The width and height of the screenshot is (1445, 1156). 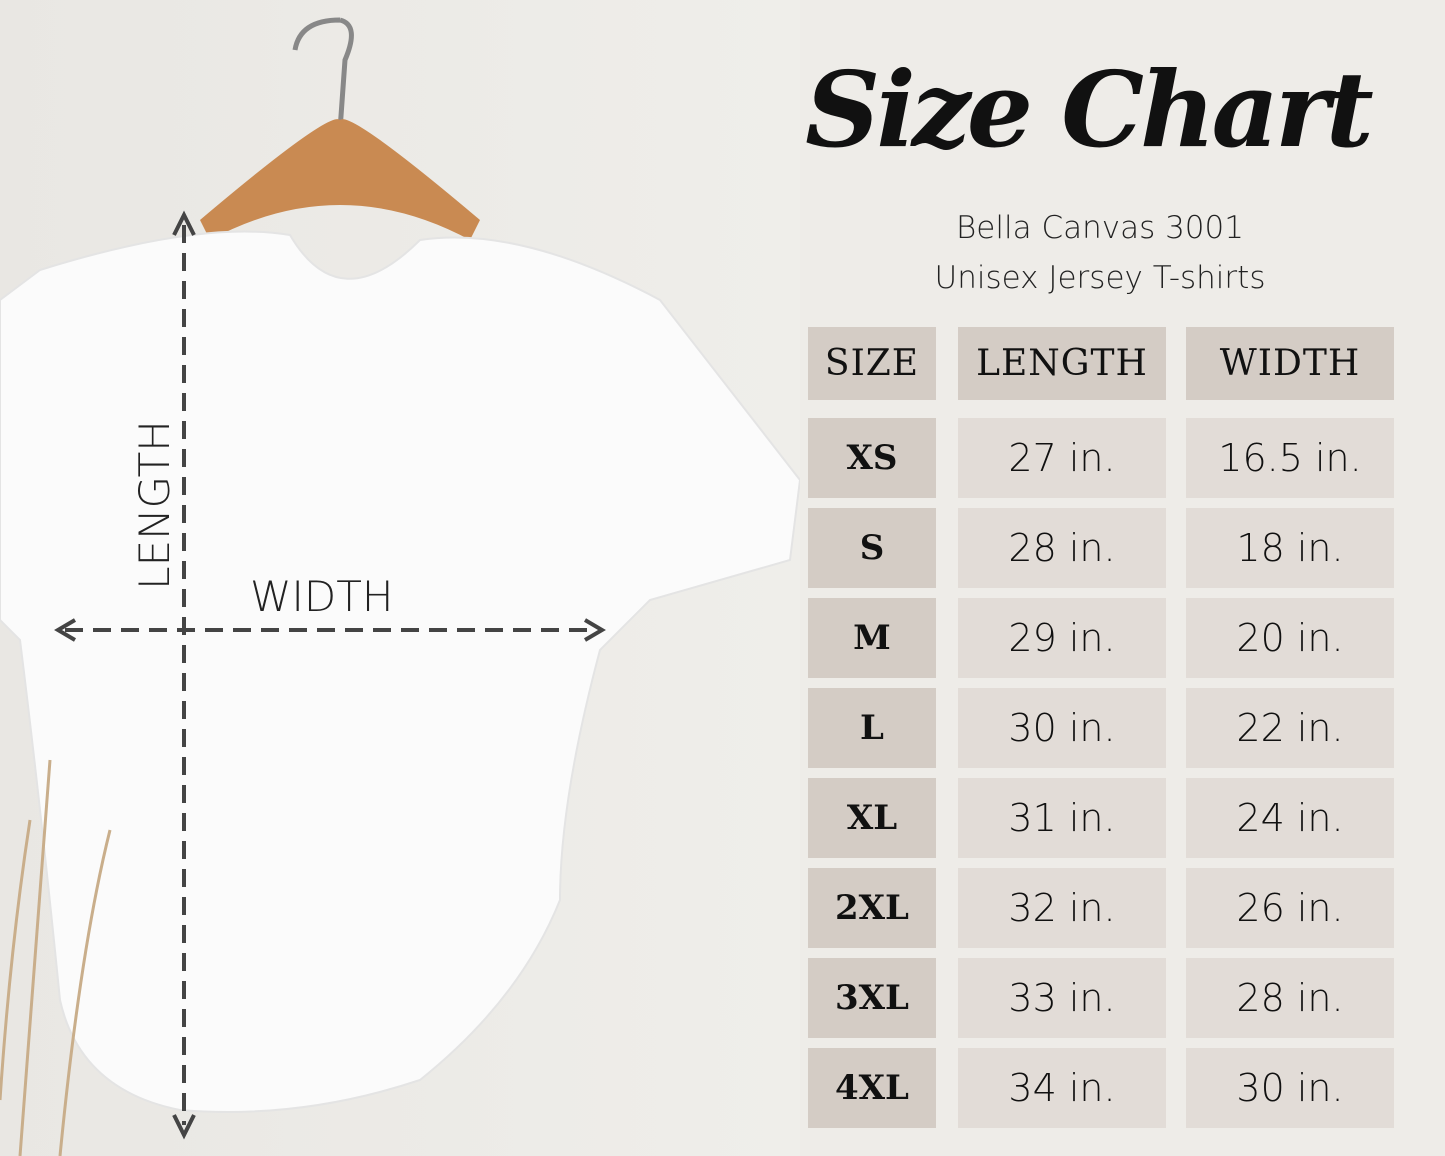 What do you see at coordinates (1290, 458) in the screenshot?
I see `width-cell: 16.5 in.` at bounding box center [1290, 458].